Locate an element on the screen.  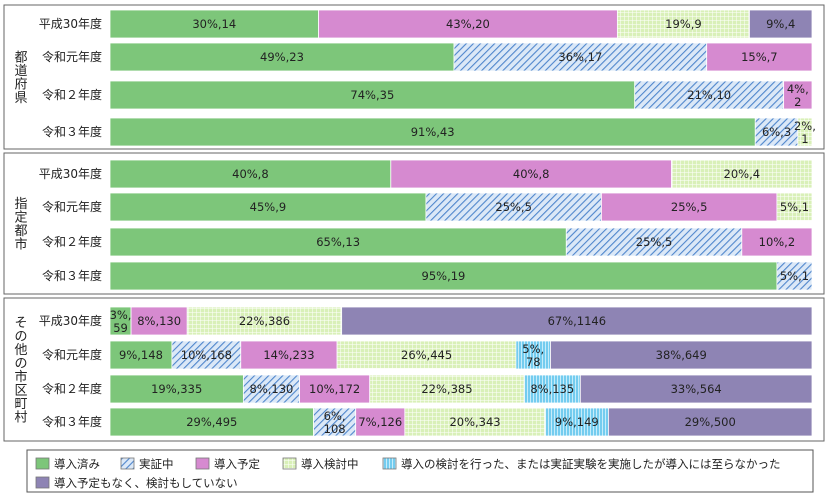
legend-label: 導入検討中 is located at coordinates (330, 464).